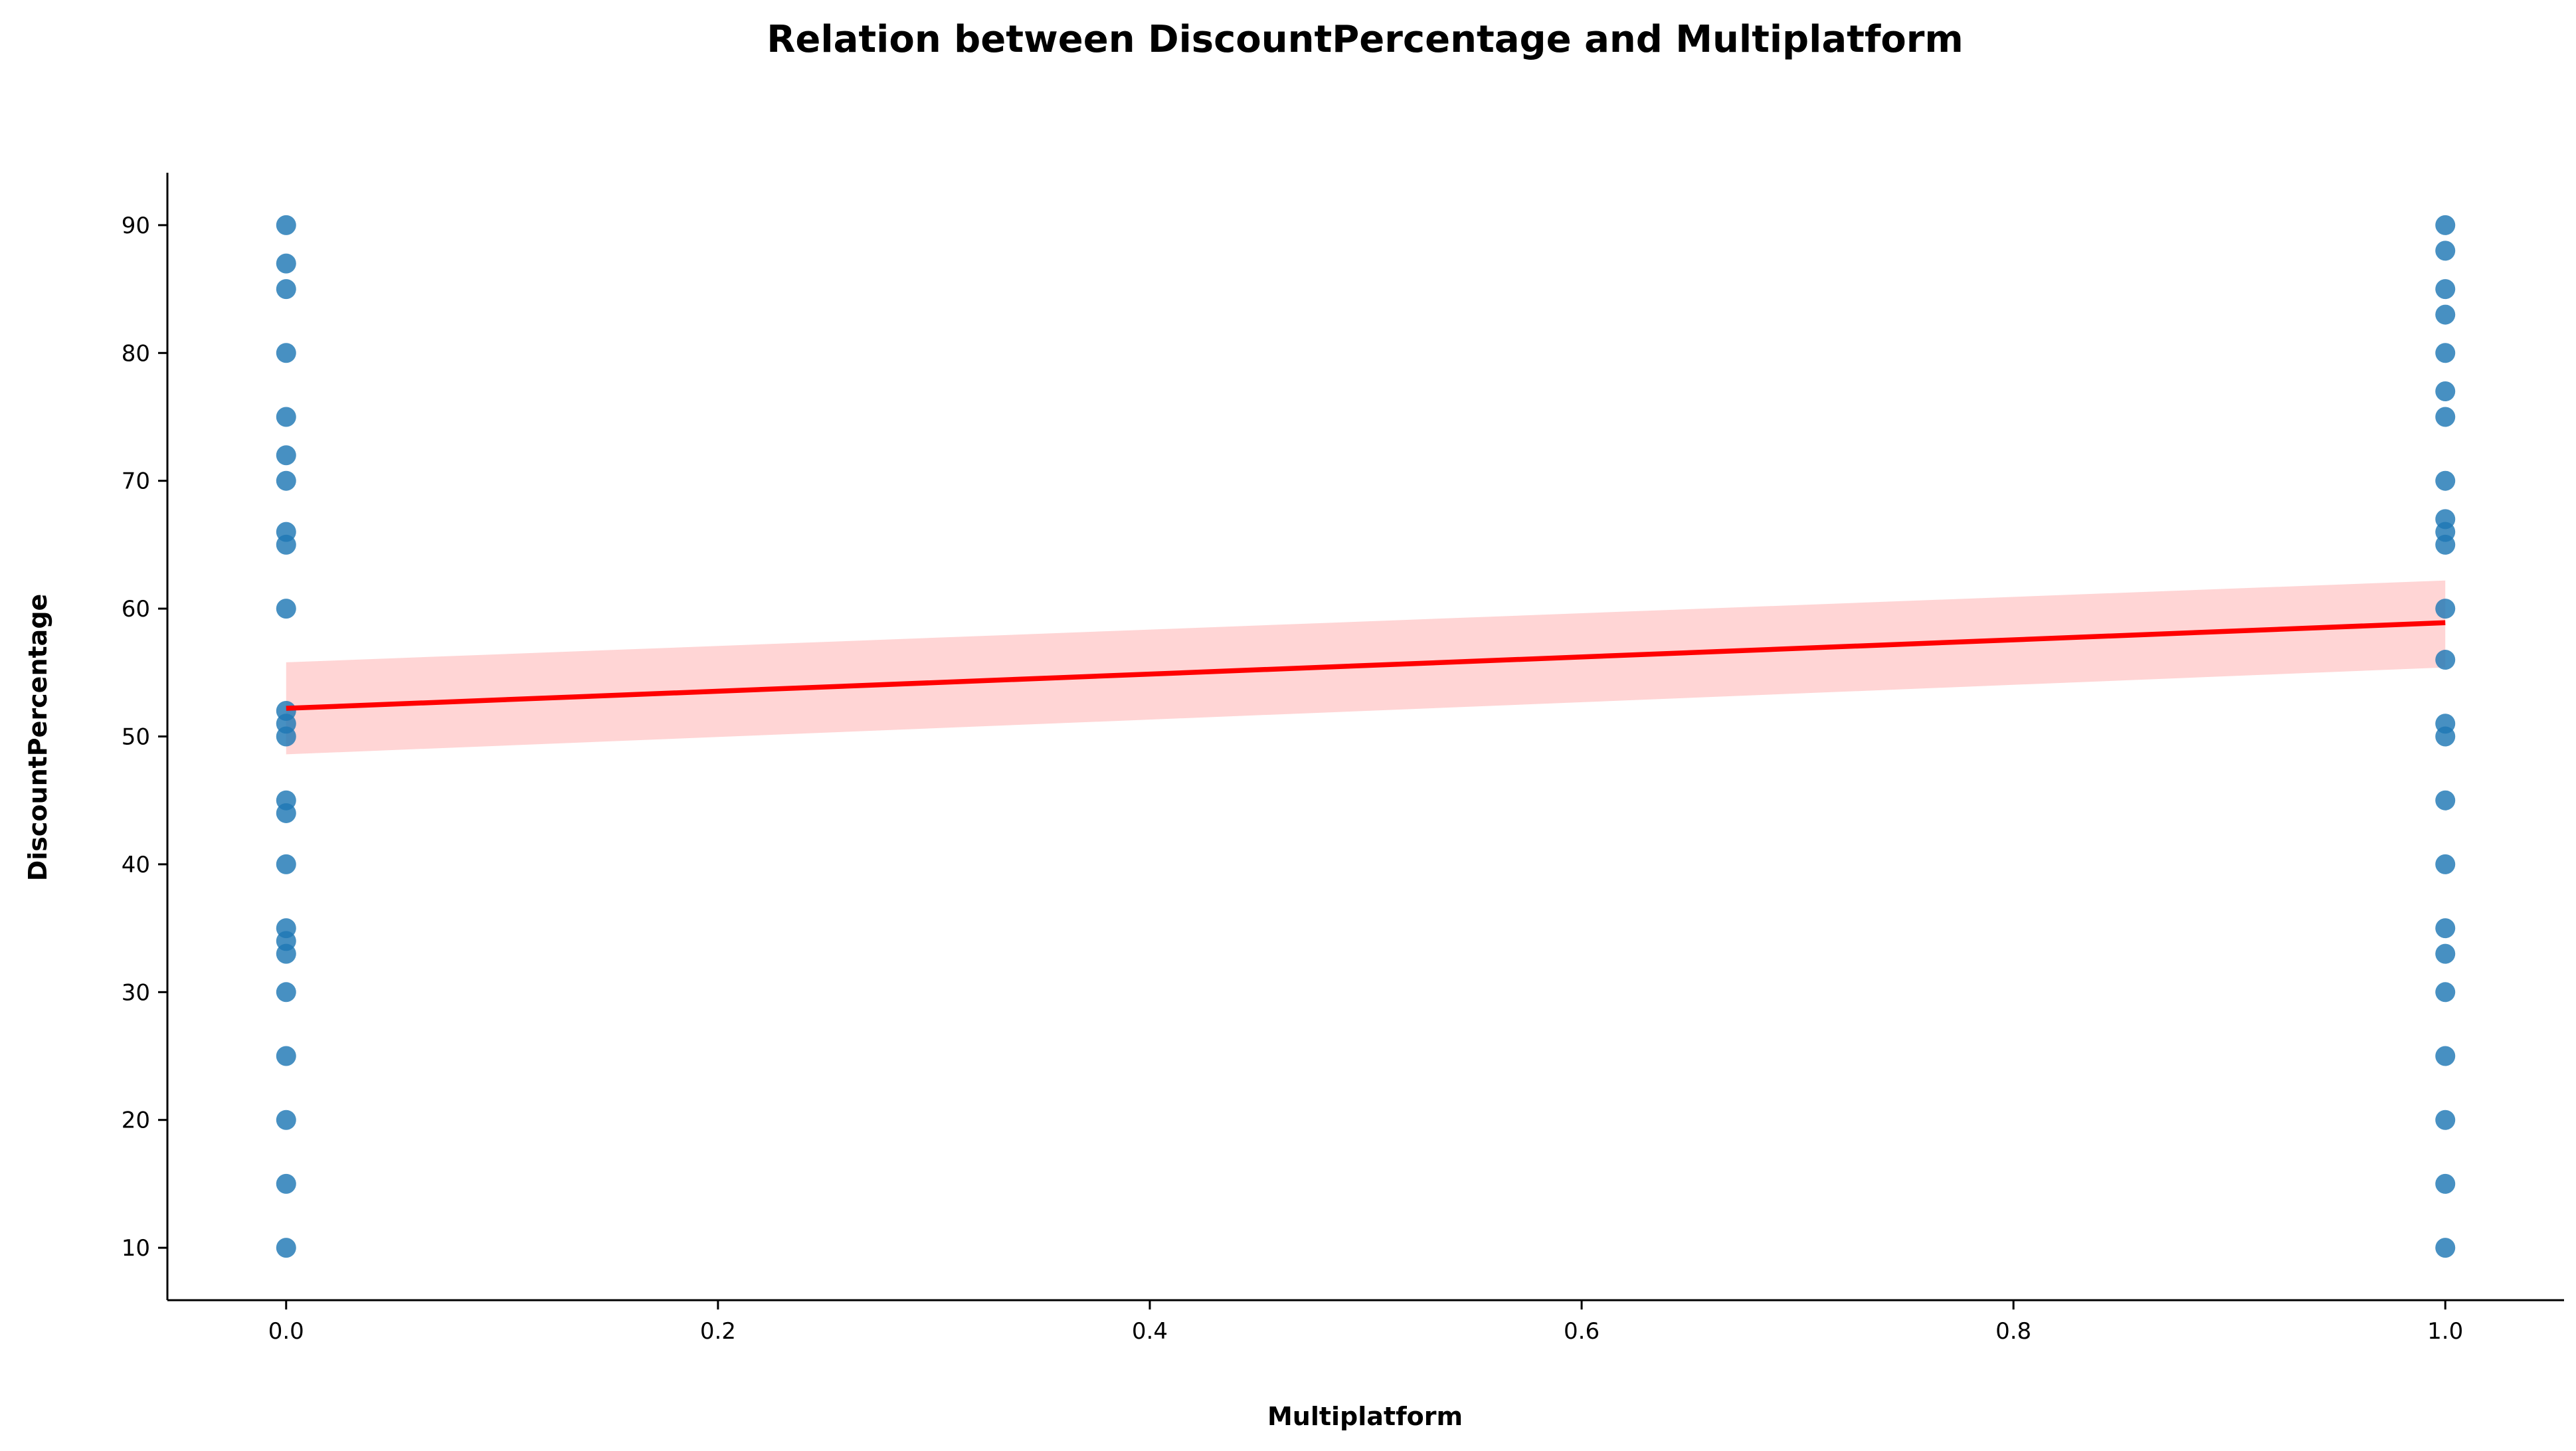 This screenshot has width=2576, height=1451. What do you see at coordinates (1150, 1331) in the screenshot?
I see `x-tick-label: 0.4` at bounding box center [1150, 1331].